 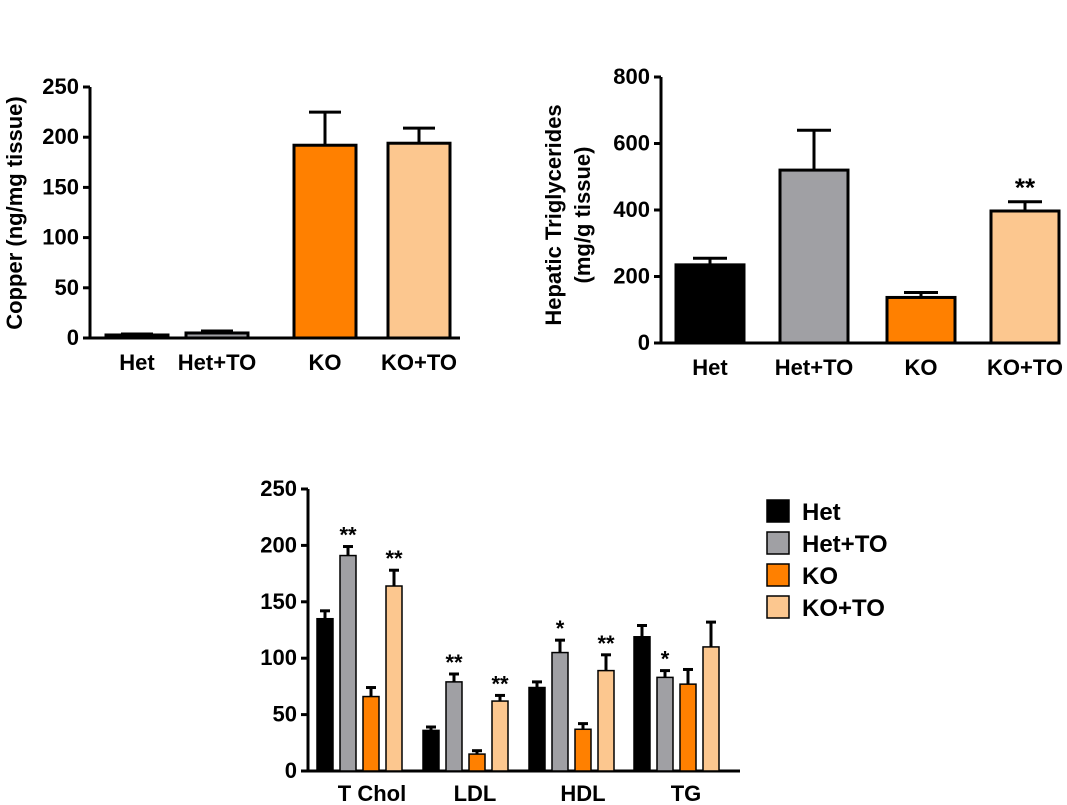 What do you see at coordinates (582, 793) in the screenshot?
I see `x-tick-label: HDL` at bounding box center [582, 793].